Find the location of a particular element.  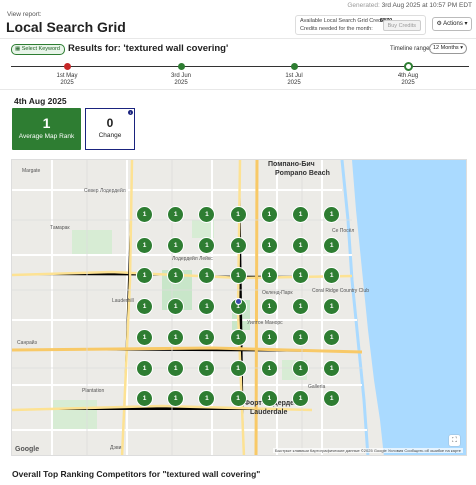

timeline-range-select: 12 Months ▾ is located at coordinates (448, 48).